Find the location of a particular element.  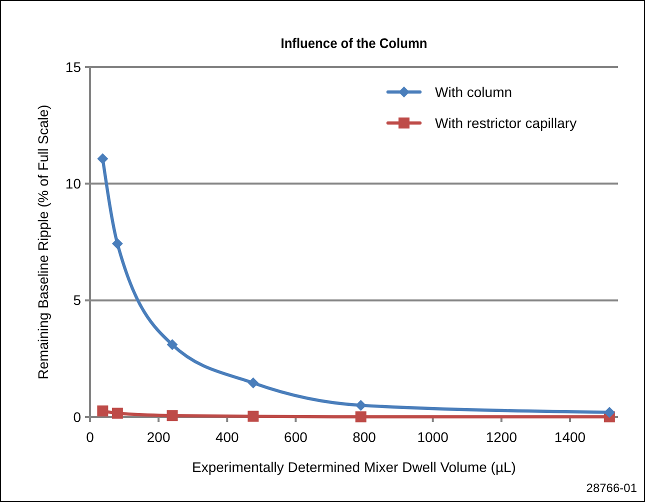

x-tick-label: 200 is located at coordinates (158, 437).